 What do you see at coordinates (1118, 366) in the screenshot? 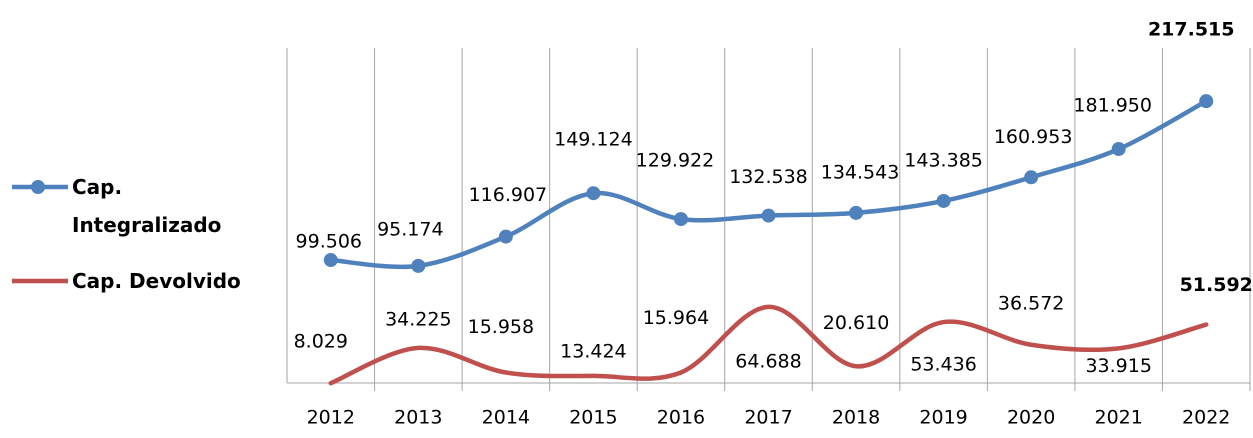
I see `data-label: 33.915` at bounding box center [1118, 366].